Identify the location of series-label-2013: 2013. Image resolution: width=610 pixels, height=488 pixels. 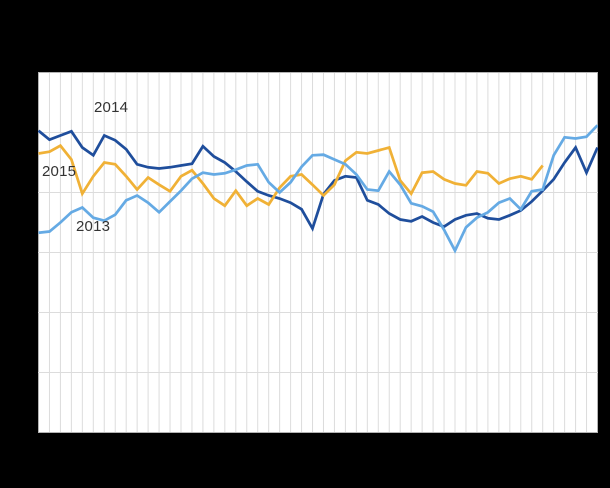
(93, 226).